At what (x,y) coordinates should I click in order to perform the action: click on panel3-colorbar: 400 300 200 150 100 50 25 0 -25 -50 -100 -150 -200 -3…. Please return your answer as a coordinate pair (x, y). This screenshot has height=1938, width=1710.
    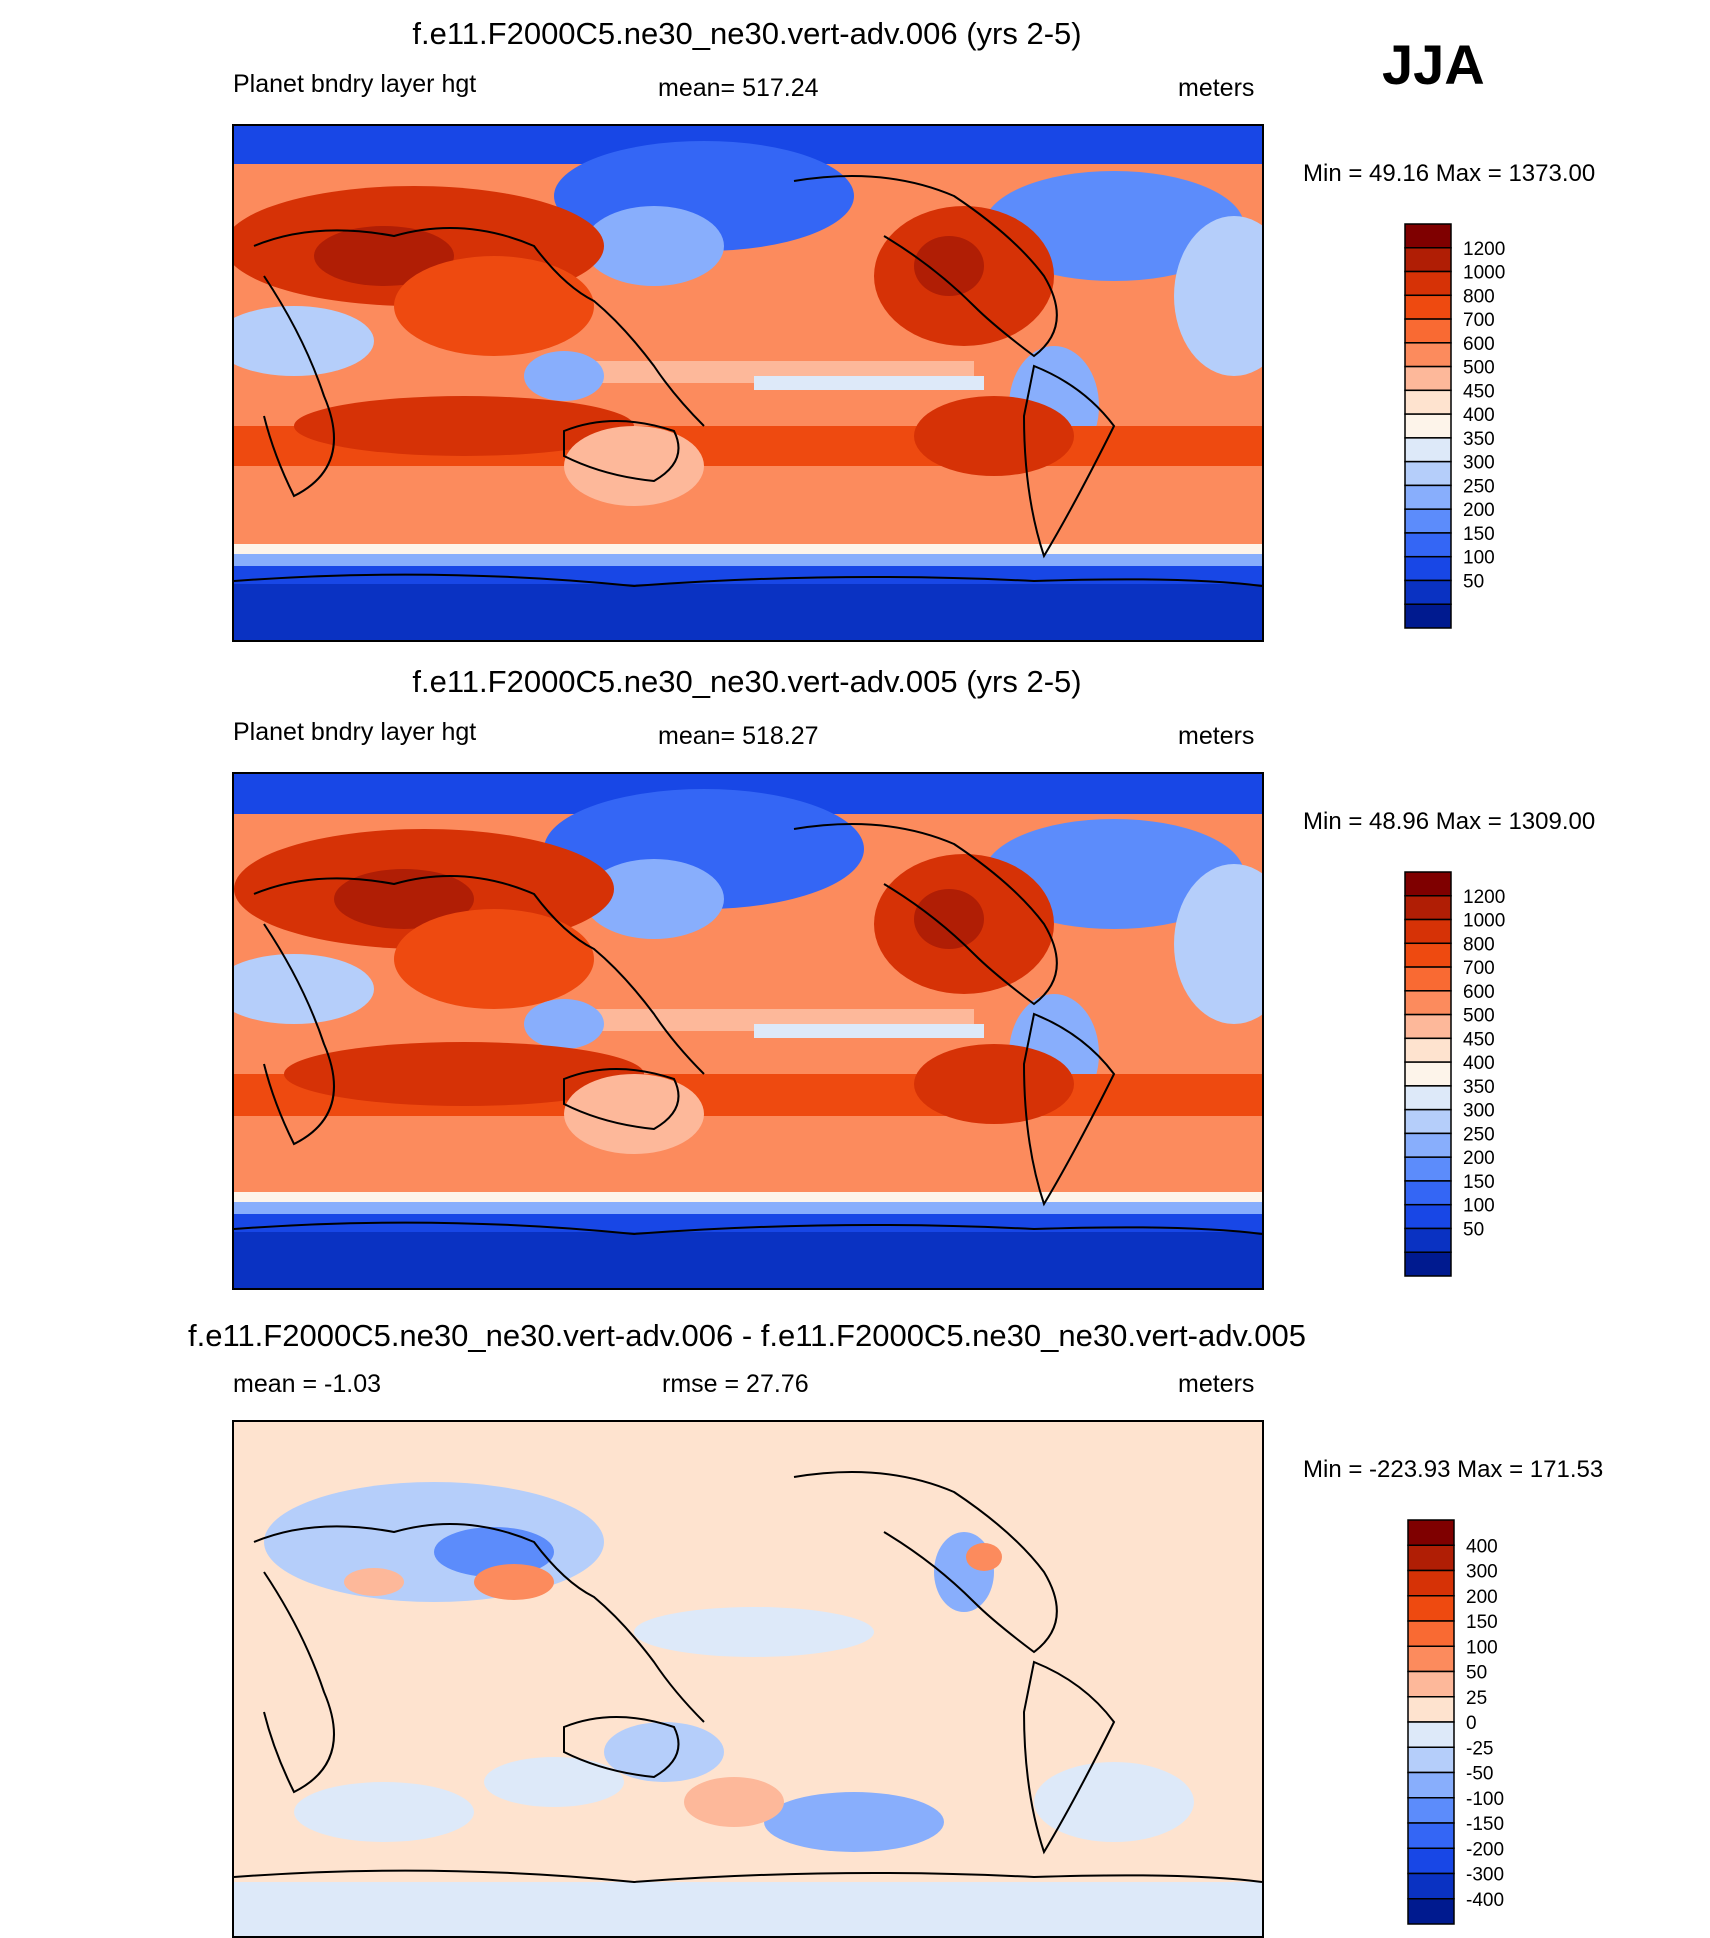
    Looking at the image, I should click on (1482, 1723).